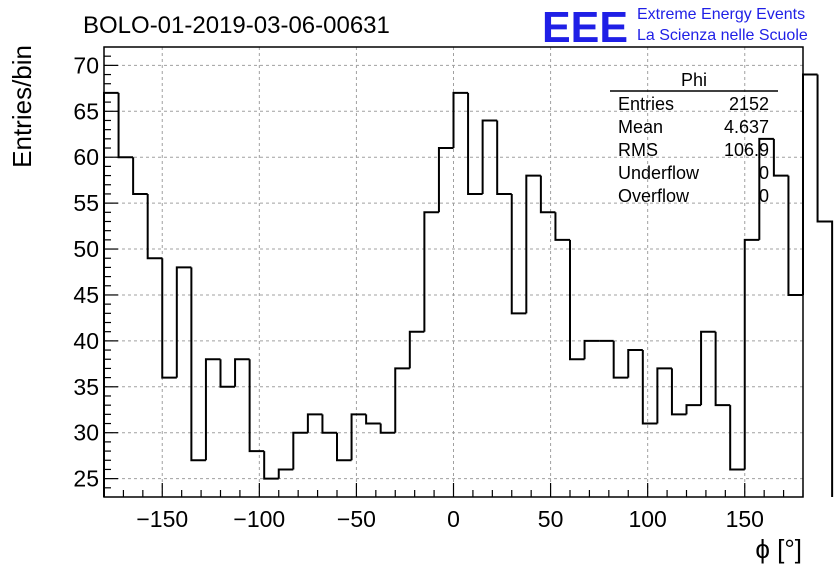 The image size is (836, 572). I want to click on y-axis-title: Entries/bin, so click(22, 106).